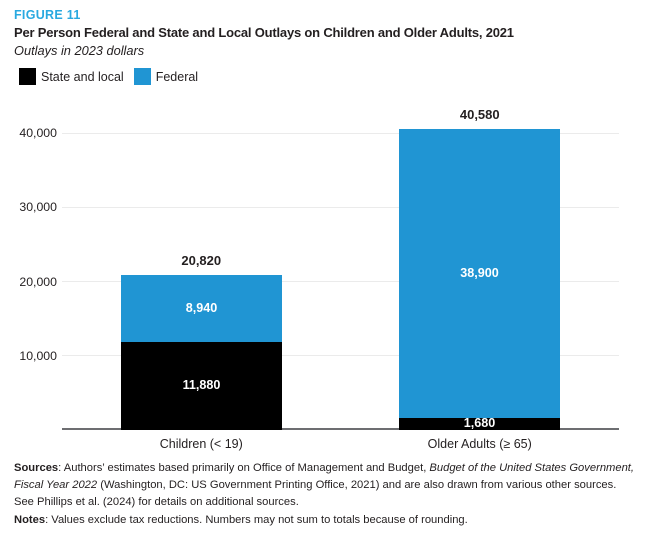 This screenshot has width=647, height=533. I want to click on sources-label: Sources, so click(36, 468).